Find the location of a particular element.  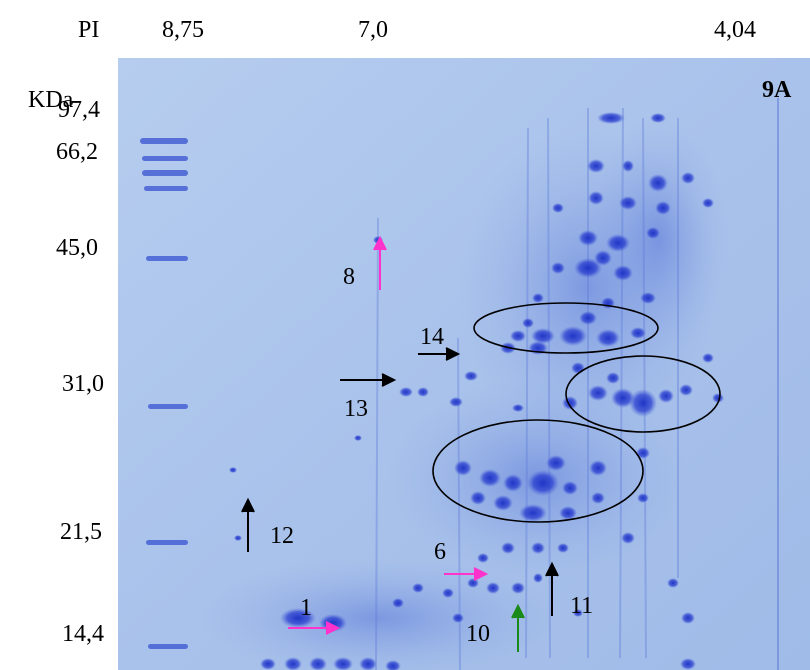

spot-label-1: 1 is located at coordinates (306, 608).